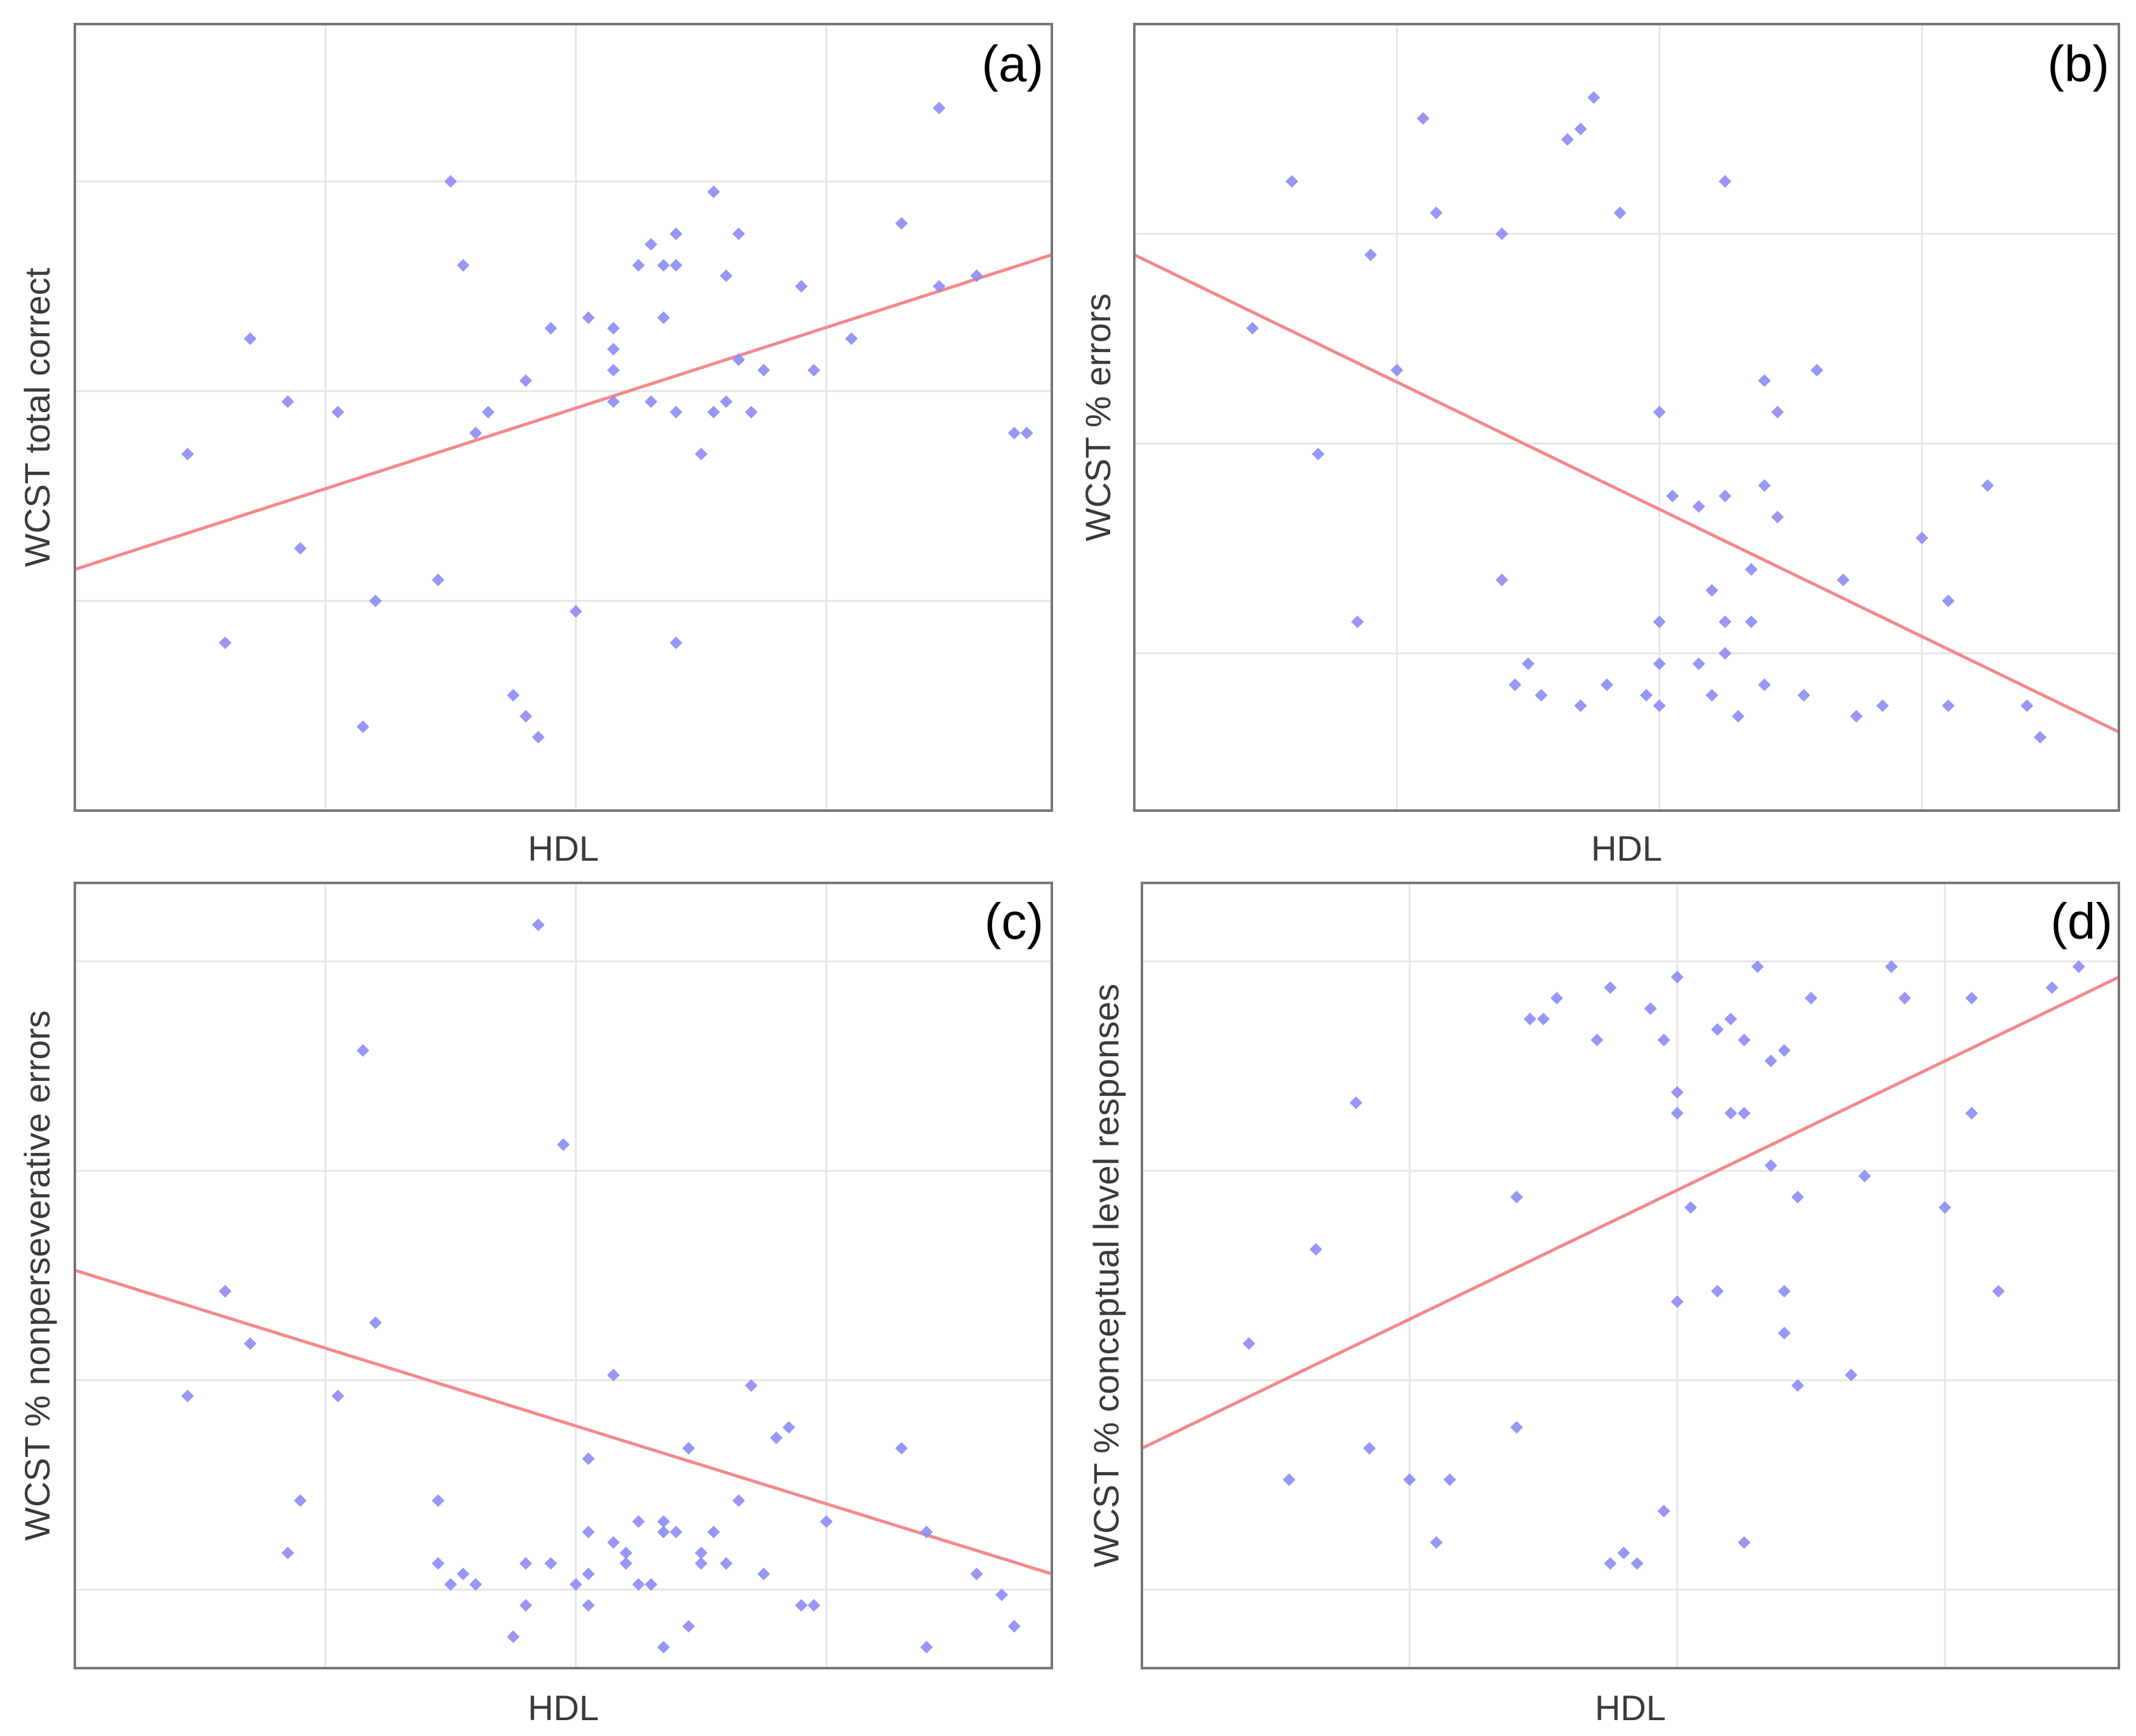  I want to click on points-layer-a, so click(607, 423).